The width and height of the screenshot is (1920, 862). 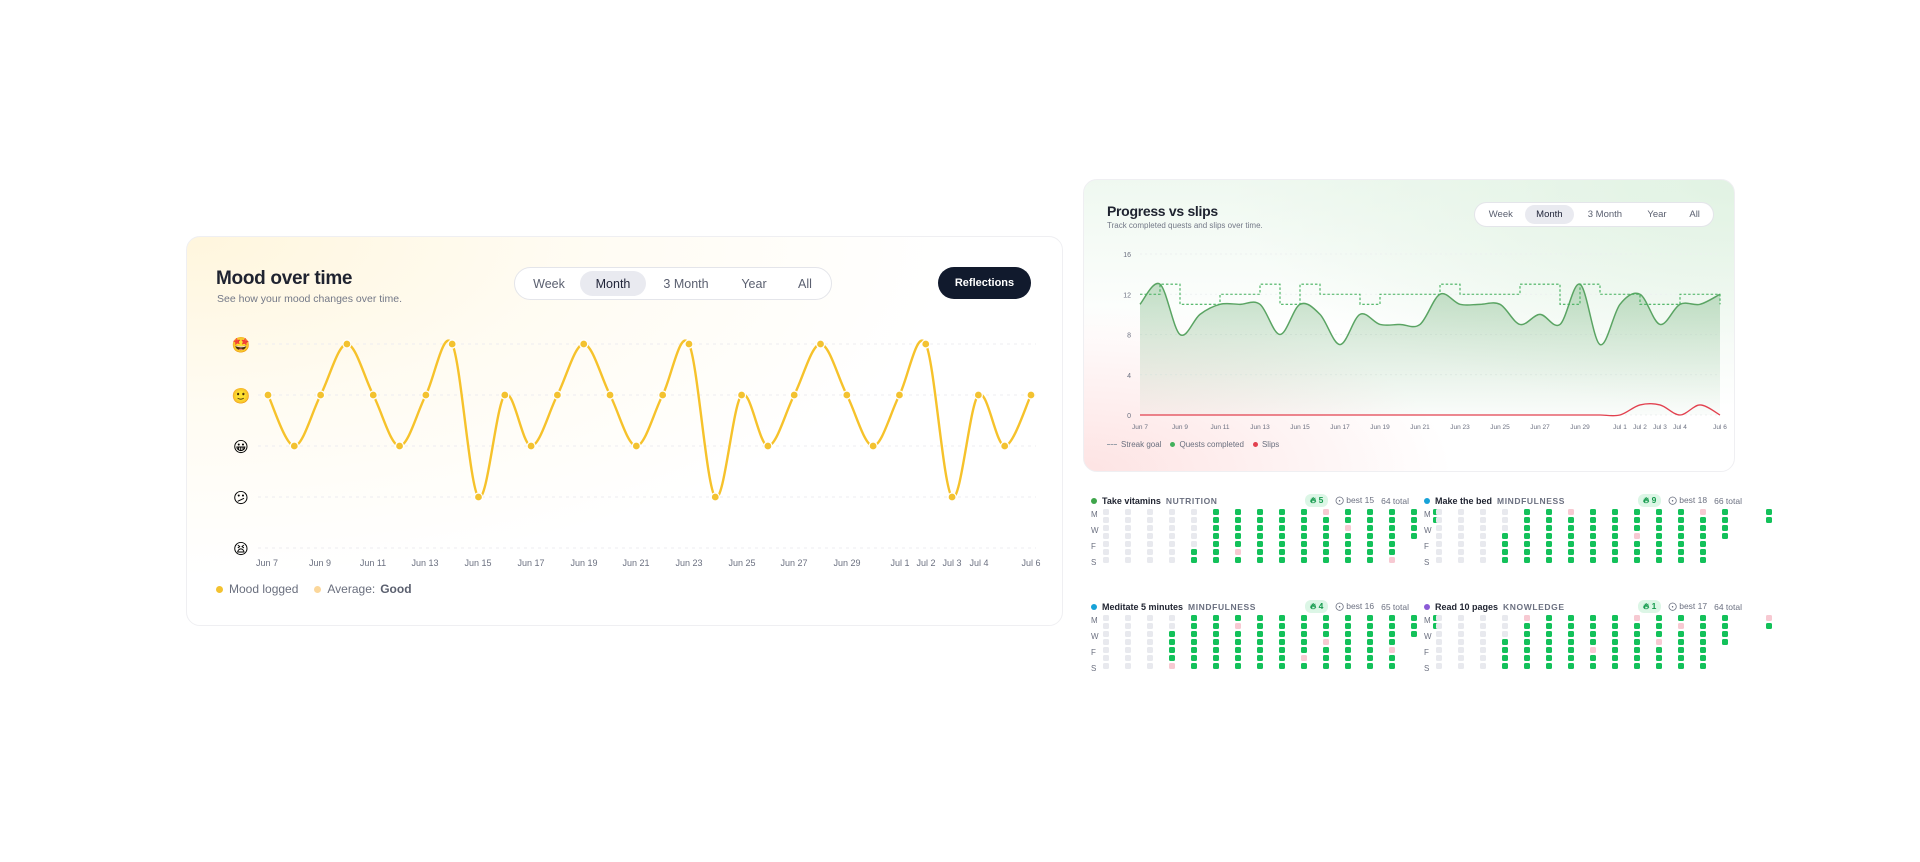 I want to click on mood-range-month: Month, so click(x=613, y=283).